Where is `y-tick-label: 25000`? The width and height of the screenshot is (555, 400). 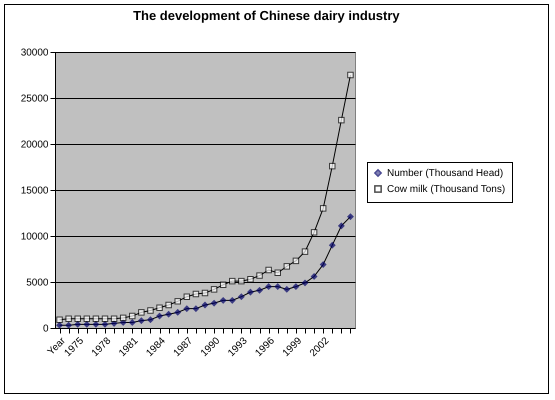
y-tick-label: 25000 is located at coordinates (34, 99).